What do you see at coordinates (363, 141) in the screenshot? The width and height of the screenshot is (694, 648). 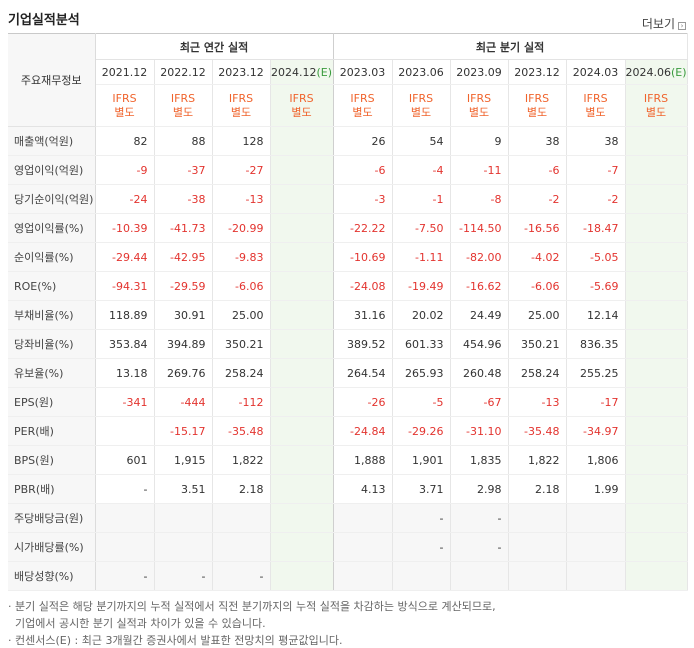 I see `cell-value: 26` at bounding box center [363, 141].